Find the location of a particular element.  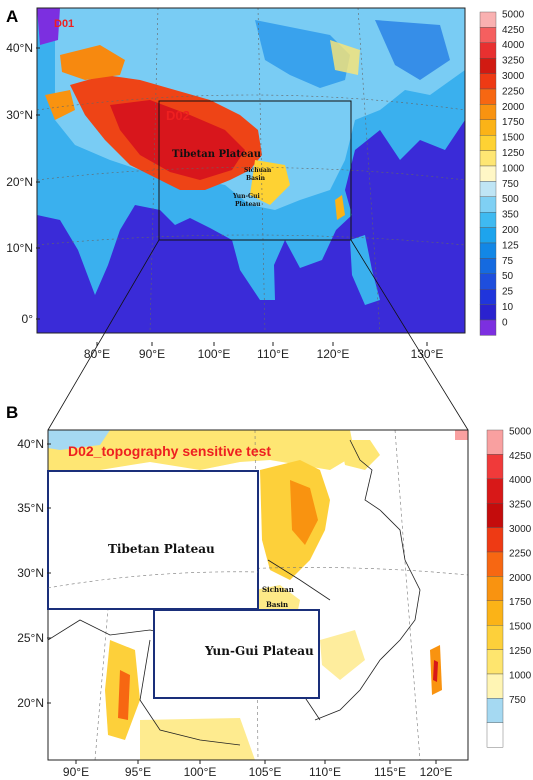

a-cbar-label-5: 2250 is located at coordinates (513, 91).